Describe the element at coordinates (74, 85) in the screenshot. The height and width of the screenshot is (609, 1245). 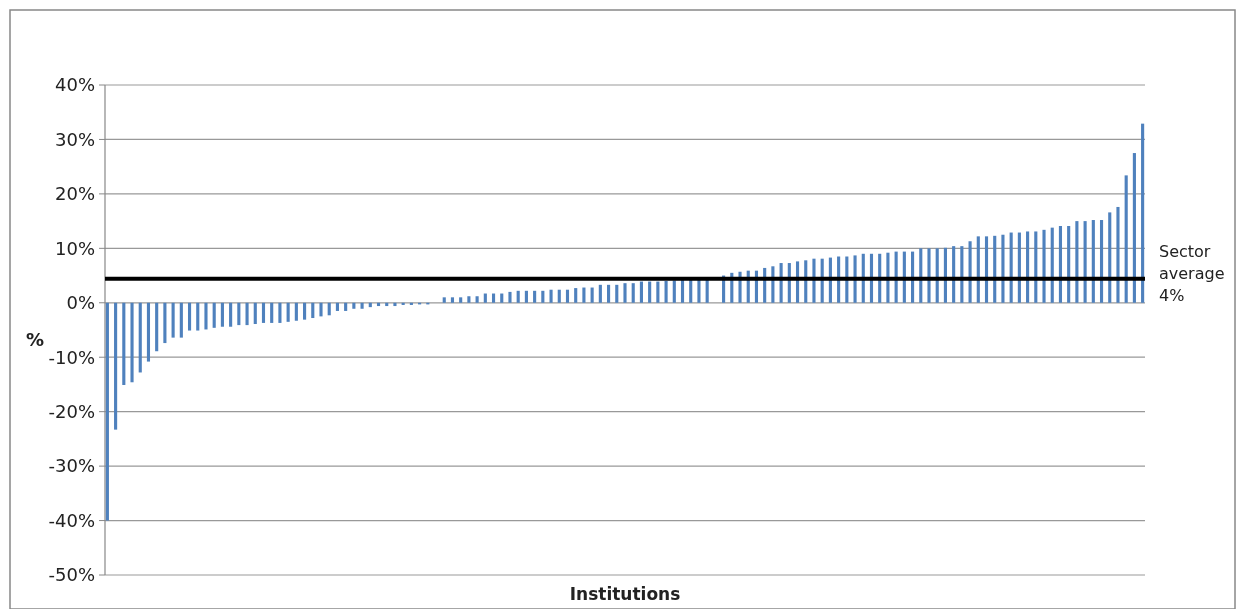
I see `y-tick-label: 40%` at that location.